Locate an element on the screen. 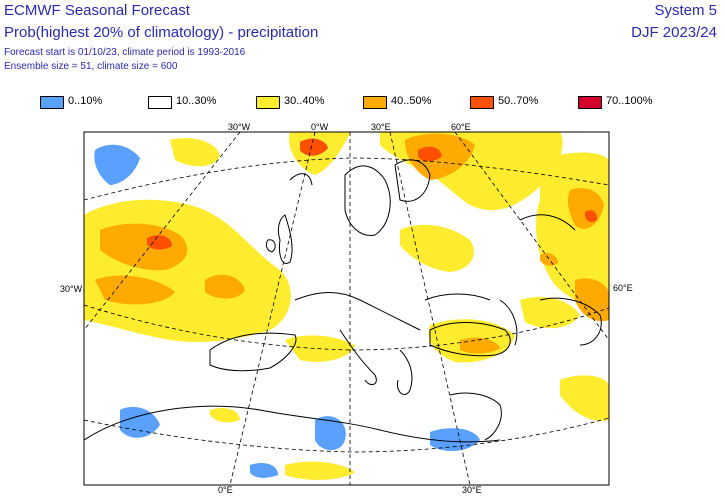  prob-50-70-regions is located at coordinates (372, 194).